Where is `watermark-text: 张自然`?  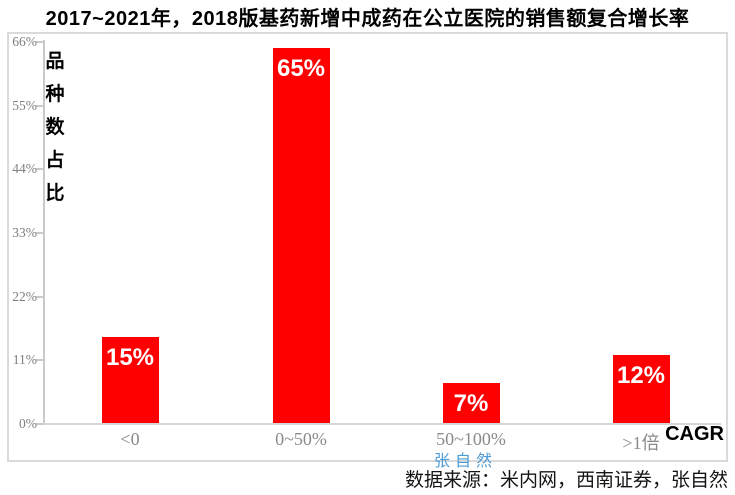 watermark-text: 张自然 is located at coordinates (466, 461).